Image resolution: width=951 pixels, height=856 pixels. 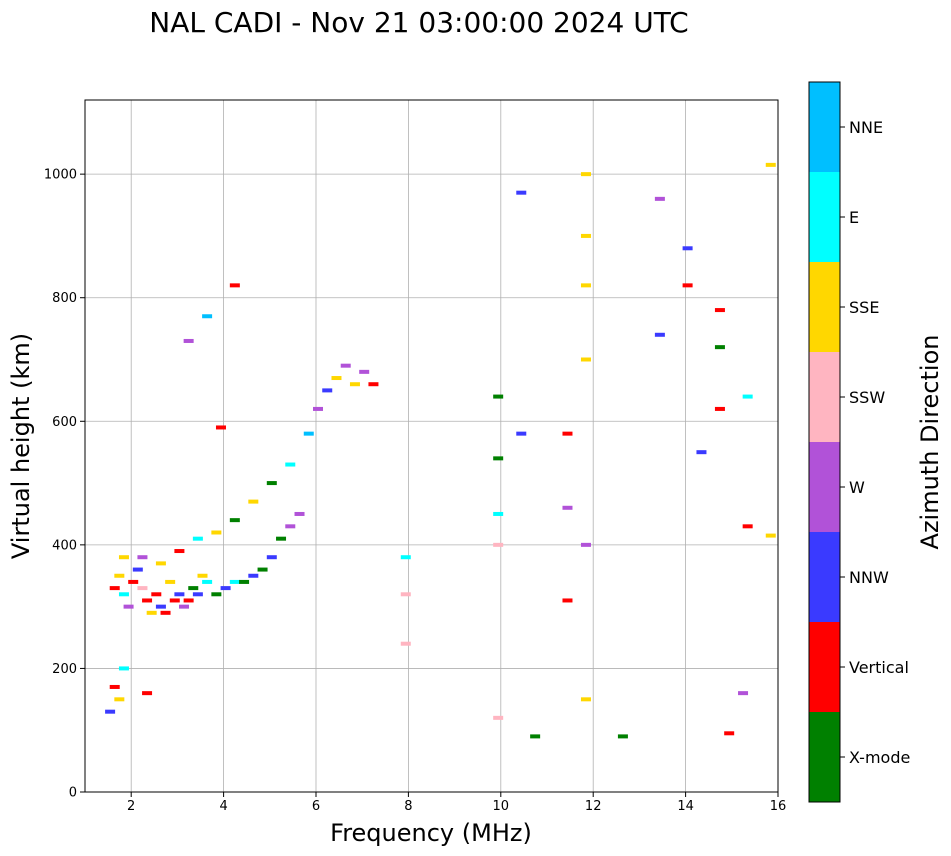 What do you see at coordinates (778, 806) in the screenshot?
I see `x-tick-label: 16` at bounding box center [778, 806].